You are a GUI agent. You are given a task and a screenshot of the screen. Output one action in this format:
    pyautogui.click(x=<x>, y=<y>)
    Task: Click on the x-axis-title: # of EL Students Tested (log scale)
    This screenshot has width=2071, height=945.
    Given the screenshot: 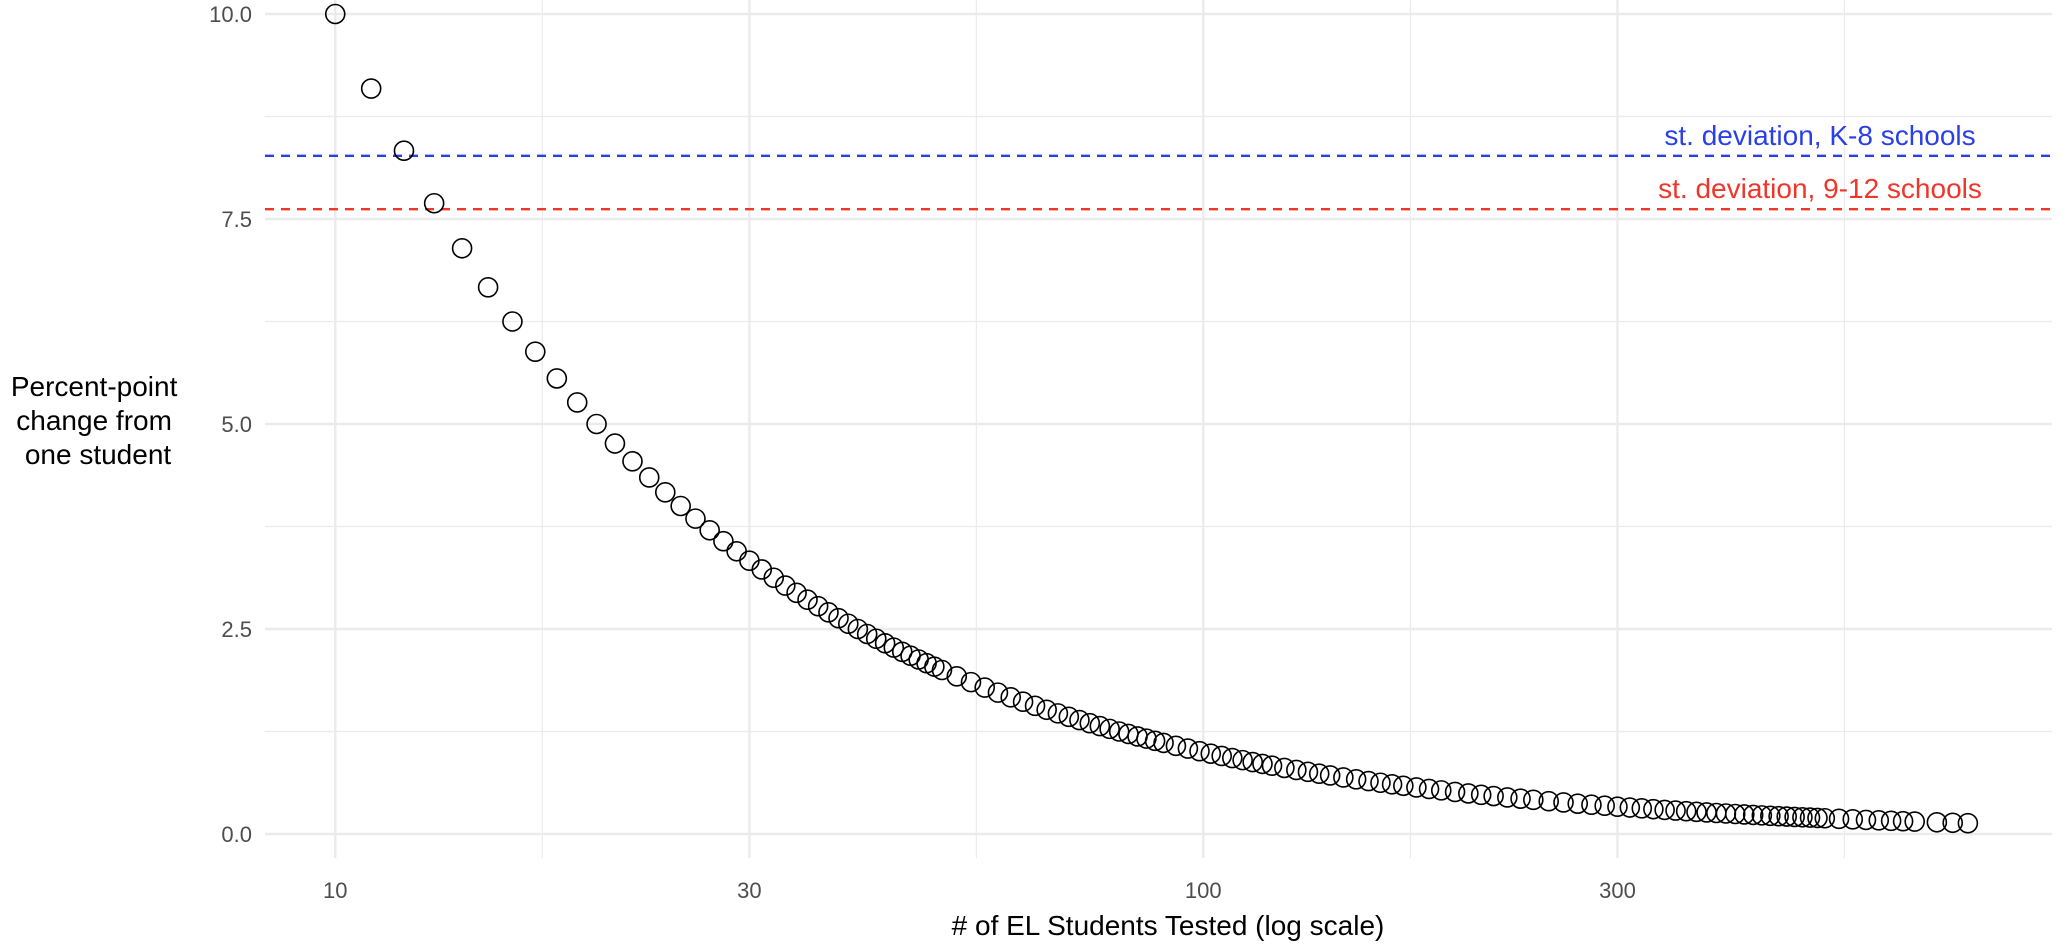 What is the action you would take?
    pyautogui.click(x=1168, y=925)
    